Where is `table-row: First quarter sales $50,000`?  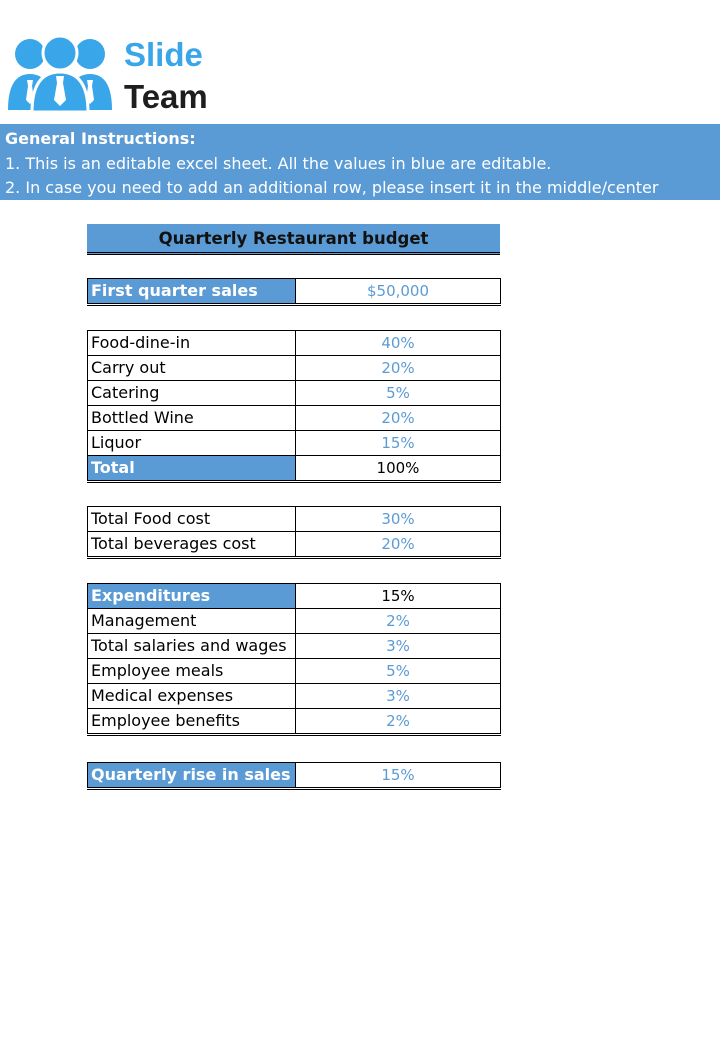 table-row: First quarter sales $50,000 is located at coordinates (294, 292).